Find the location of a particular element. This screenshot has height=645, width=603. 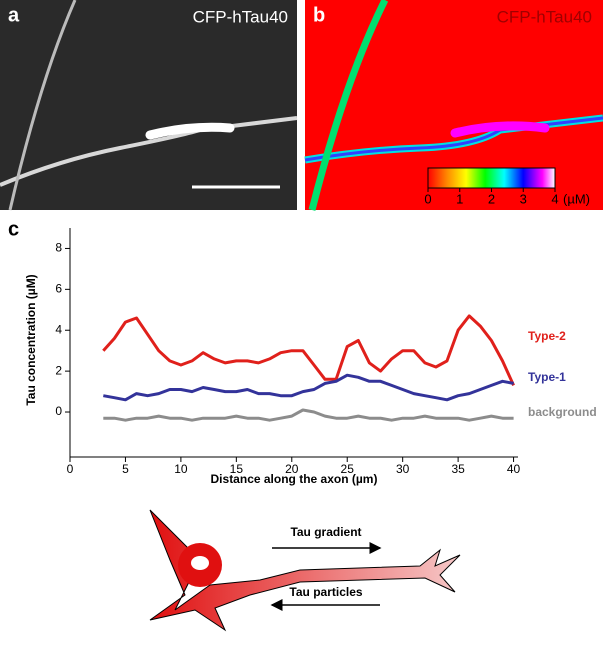

colorbar-tick-label: 2 is located at coordinates (491, 198).